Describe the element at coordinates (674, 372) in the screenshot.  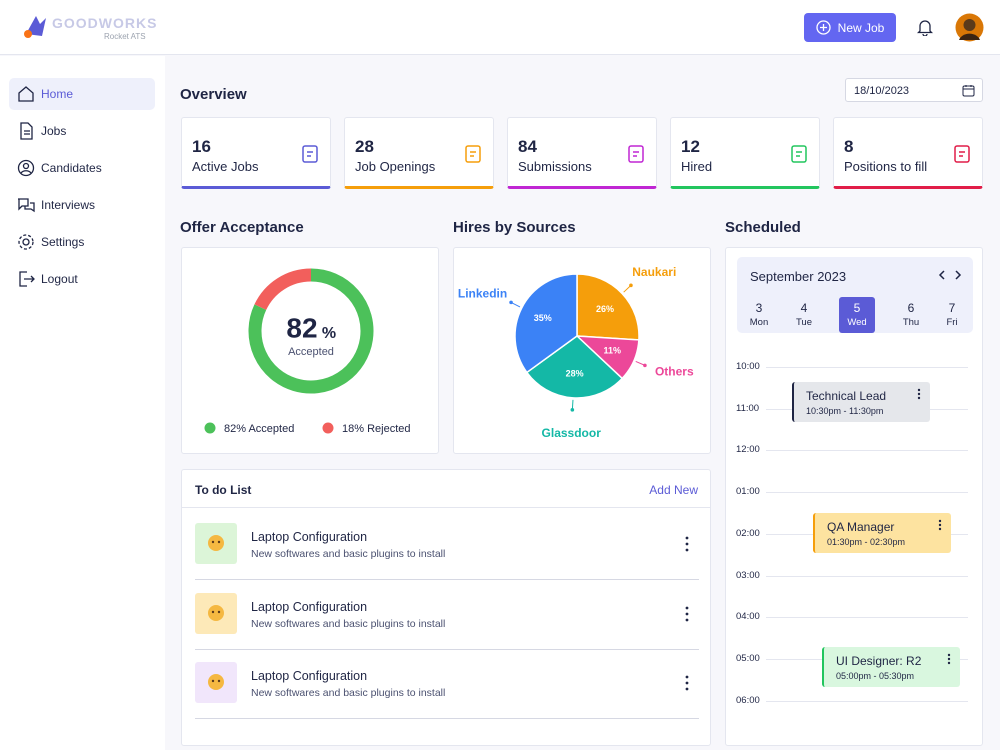
I see `slice-name: Others` at that location.